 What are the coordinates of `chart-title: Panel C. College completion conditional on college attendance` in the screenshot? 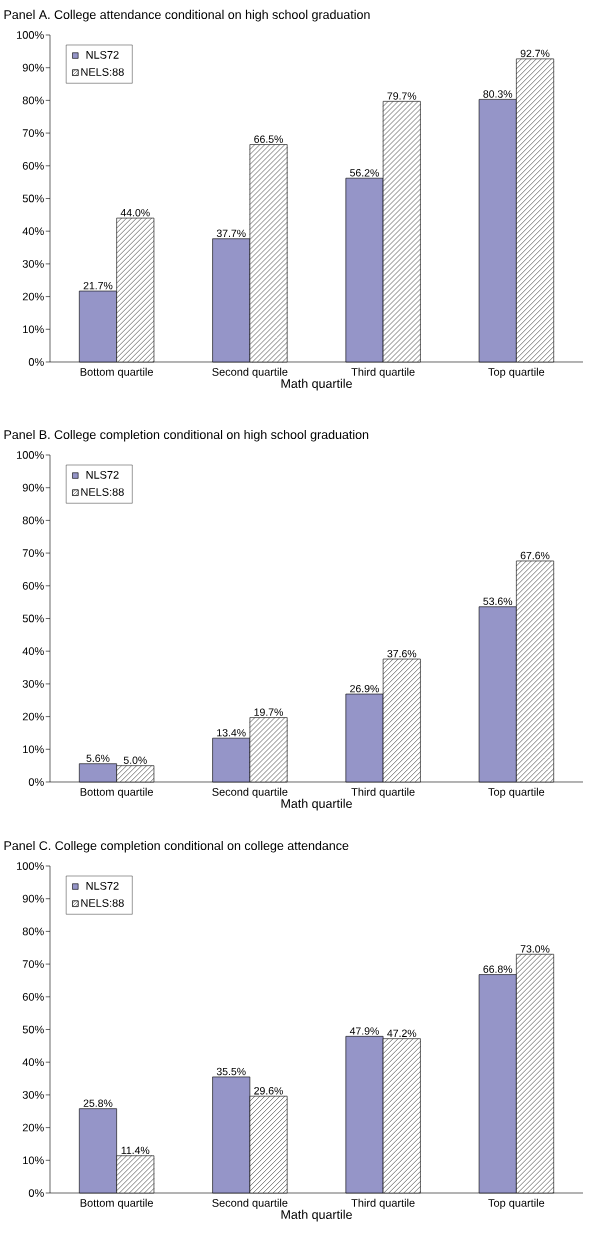 It's located at (176, 846).